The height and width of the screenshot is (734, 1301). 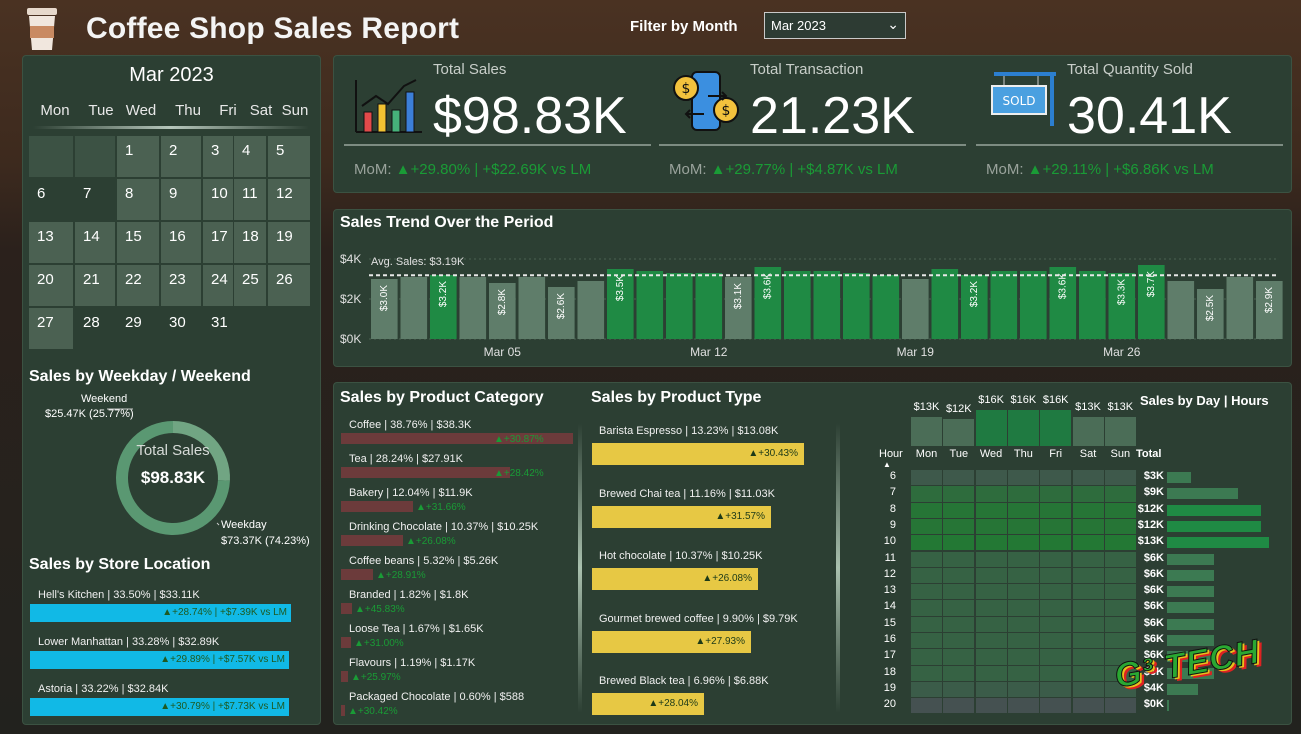 What do you see at coordinates (95, 242) in the screenshot?
I see `calendar-day: 14` at bounding box center [95, 242].